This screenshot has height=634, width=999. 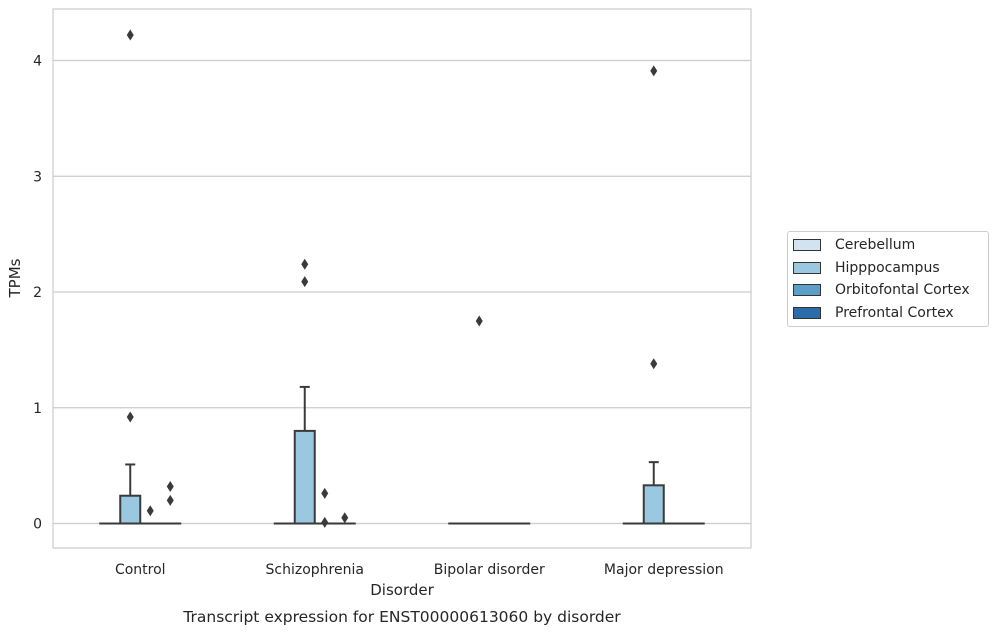 I want to click on x-tick-label: Schizophrenia, so click(x=315, y=570).